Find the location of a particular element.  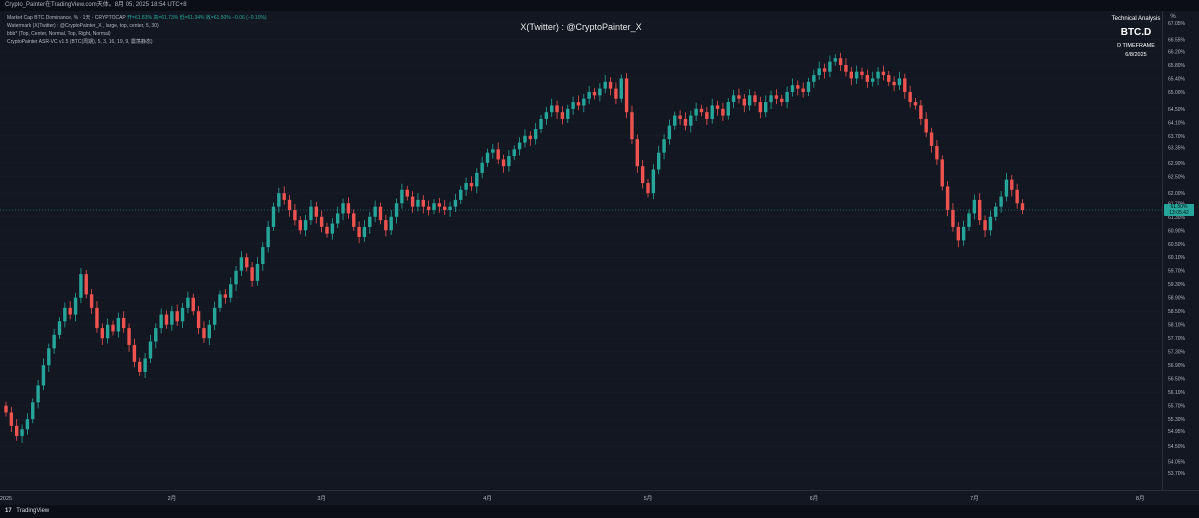

axis-settings-button: % is located at coordinates (1173, 17).